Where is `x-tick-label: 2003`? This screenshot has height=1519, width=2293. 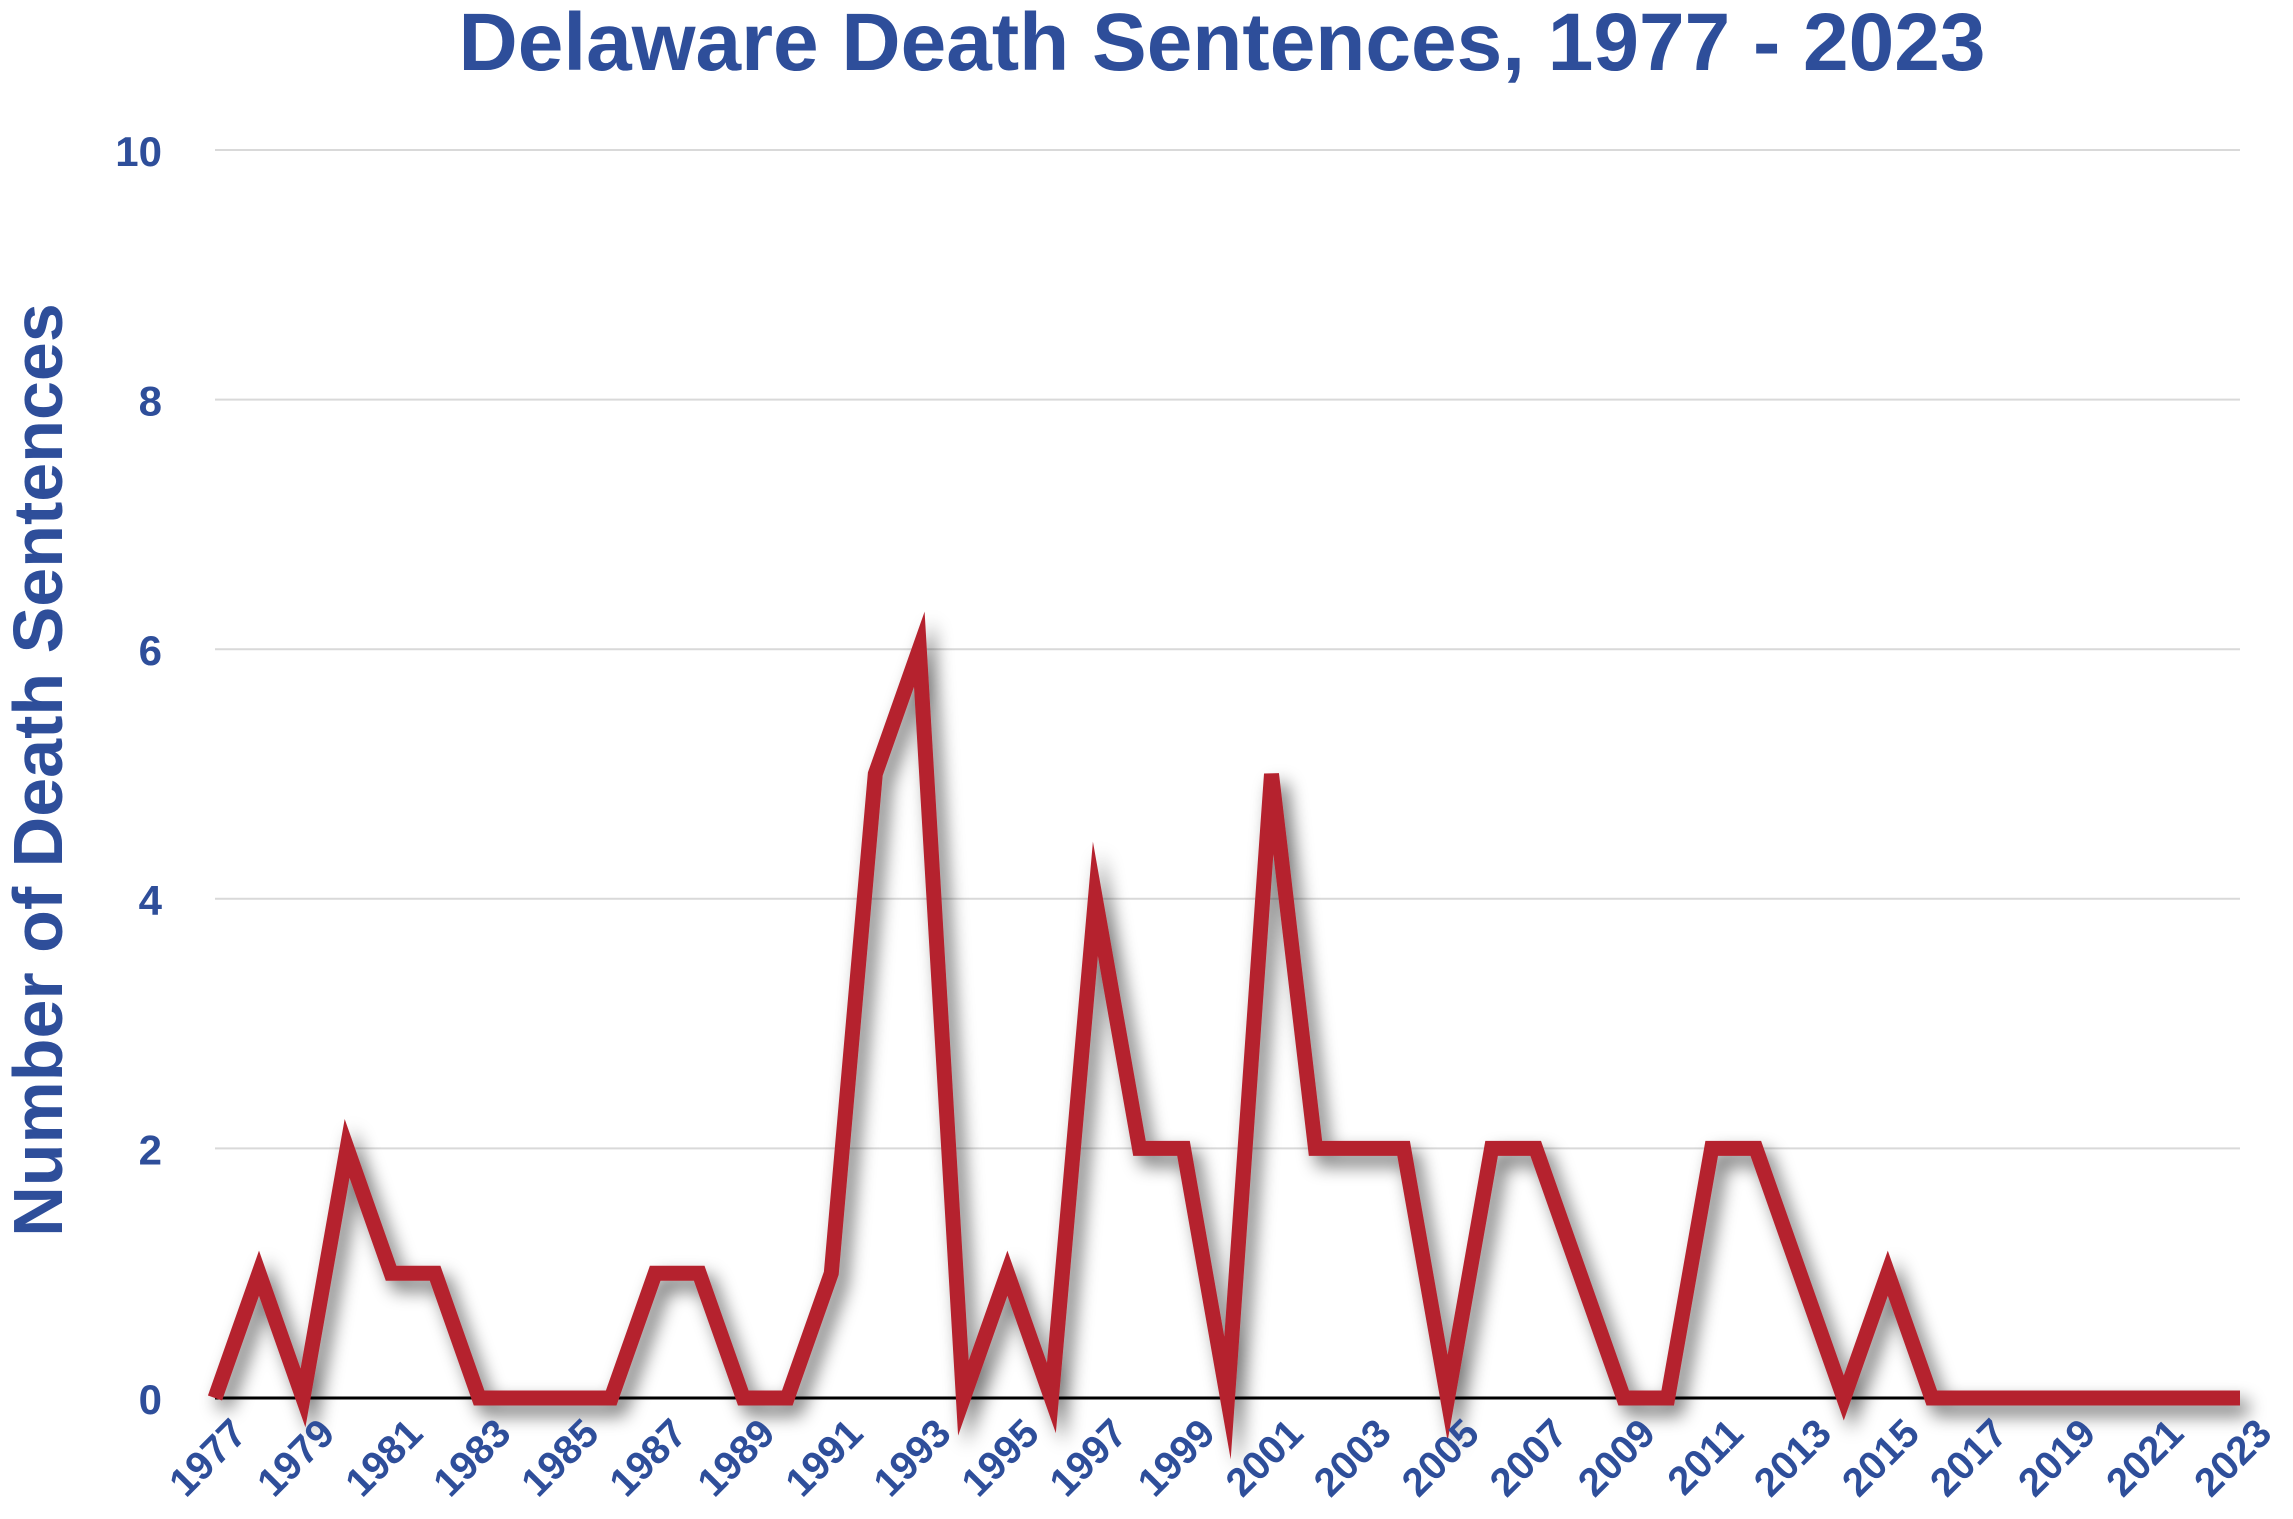
x-tick-label: 2003 is located at coordinates (1353, 1458).